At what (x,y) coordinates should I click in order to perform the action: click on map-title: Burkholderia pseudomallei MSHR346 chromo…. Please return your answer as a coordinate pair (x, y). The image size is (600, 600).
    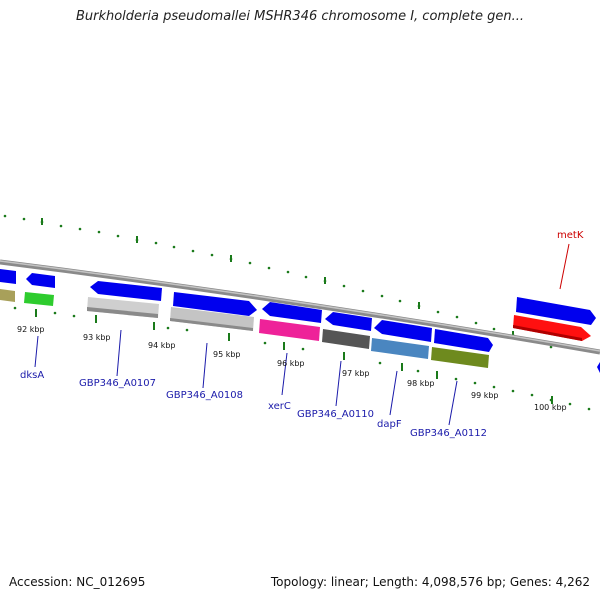
    Looking at the image, I should click on (300, 16).